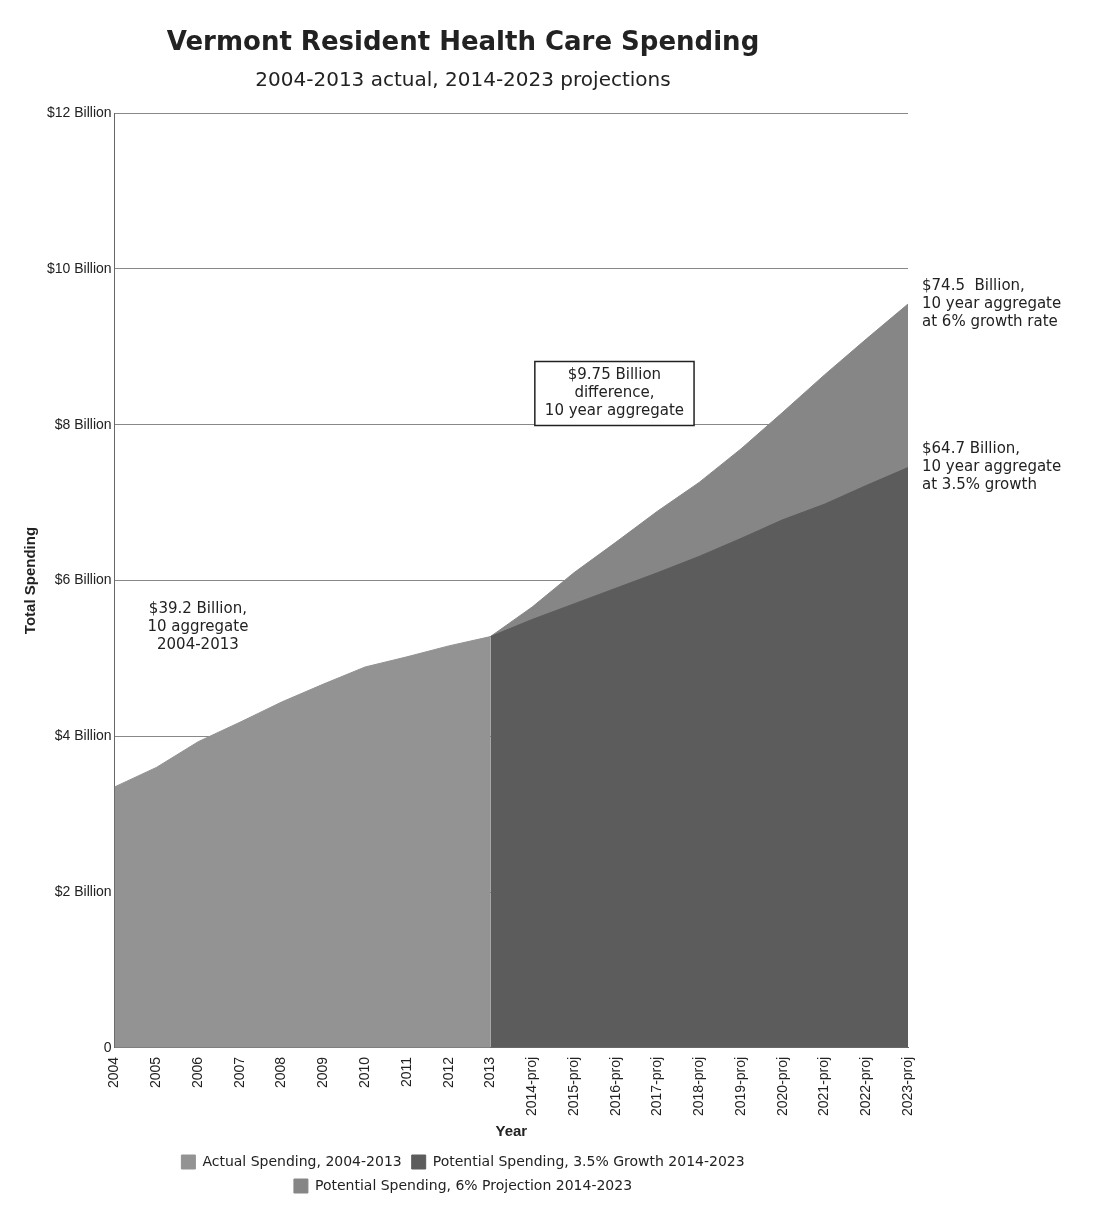 The image size is (1107, 1220). Describe the element at coordinates (656, 1086) in the screenshot. I see `x-tick-label: 2017-proj` at that location.